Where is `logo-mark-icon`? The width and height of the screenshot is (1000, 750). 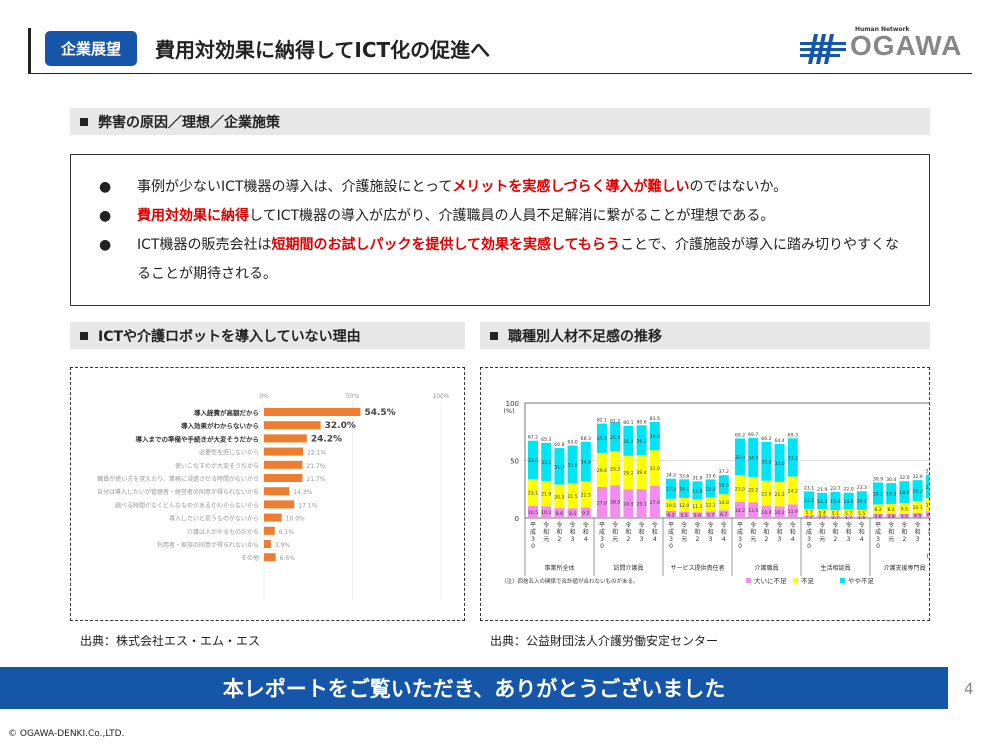
logo-mark-icon is located at coordinates (823, 49).